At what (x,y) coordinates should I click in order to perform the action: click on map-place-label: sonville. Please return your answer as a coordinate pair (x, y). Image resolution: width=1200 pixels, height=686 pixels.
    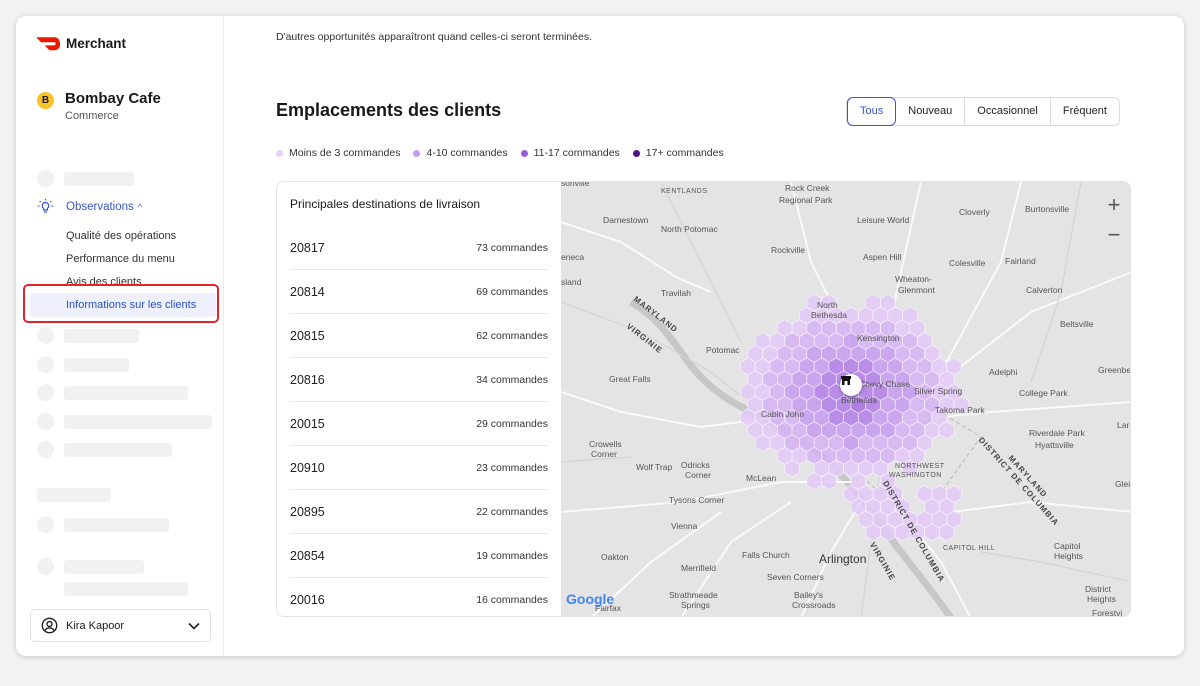
    Looking at the image, I should click on (575, 184).